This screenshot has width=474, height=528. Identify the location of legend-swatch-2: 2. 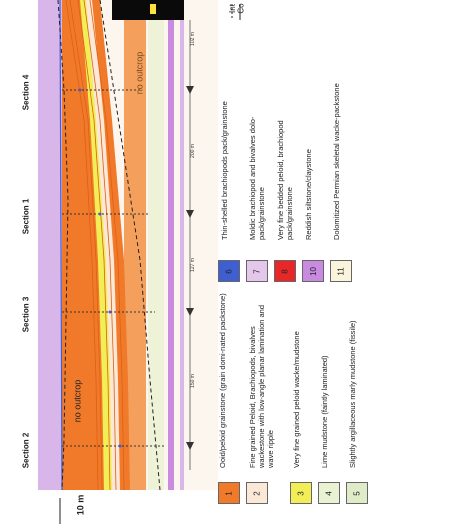
(257, 493).